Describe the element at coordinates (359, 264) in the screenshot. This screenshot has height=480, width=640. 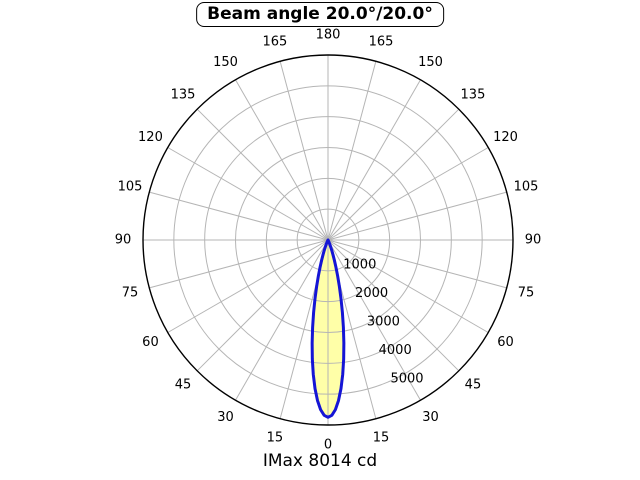
I see `r-tick-label: 1000` at that location.